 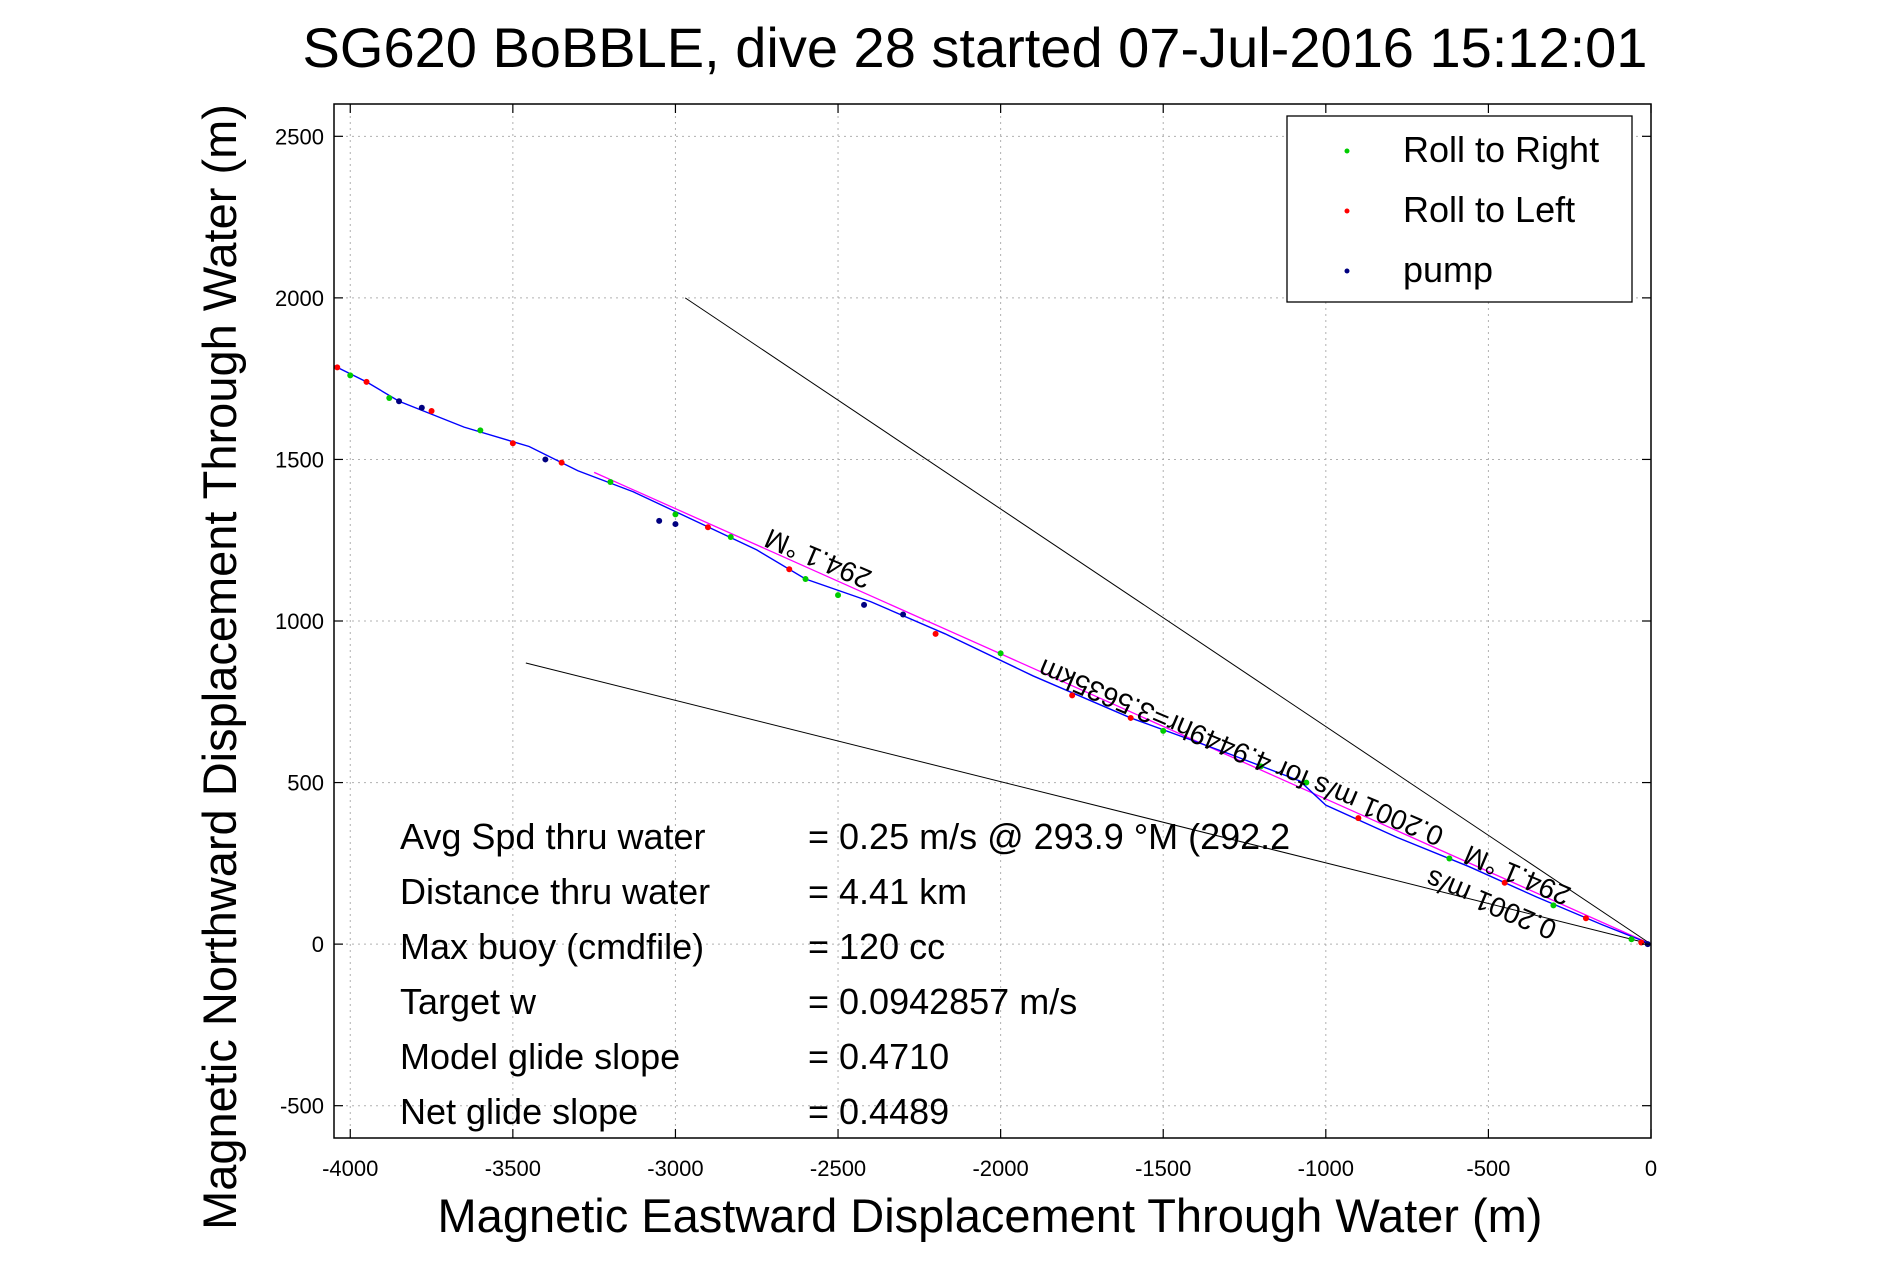 What do you see at coordinates (1501, 149) in the screenshot?
I see `legend-label: Roll to Right` at bounding box center [1501, 149].